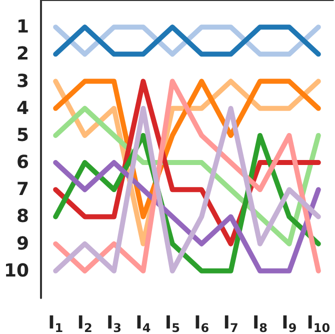 This screenshot has width=335, height=334. What do you see at coordinates (22, 27) in the screenshot?
I see `y-tick-label: 1` at bounding box center [22, 27].